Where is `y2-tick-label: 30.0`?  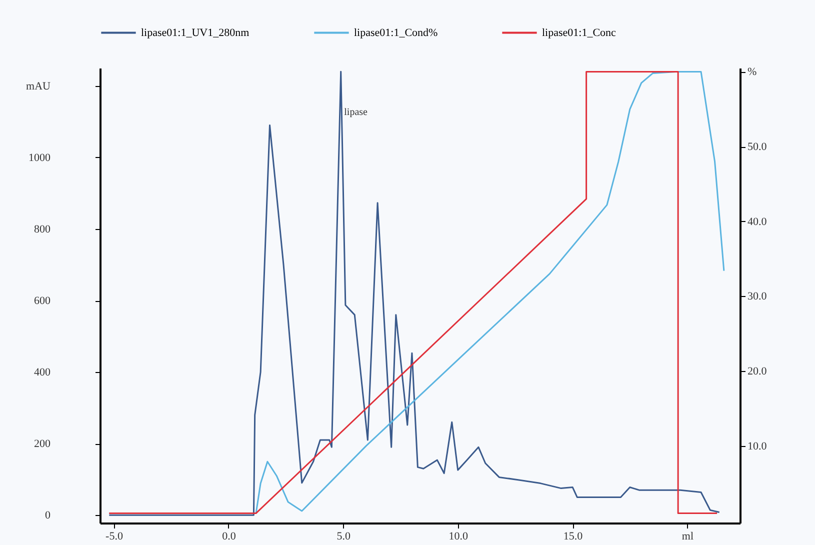 y2-tick-label: 30.0 is located at coordinates (758, 296).